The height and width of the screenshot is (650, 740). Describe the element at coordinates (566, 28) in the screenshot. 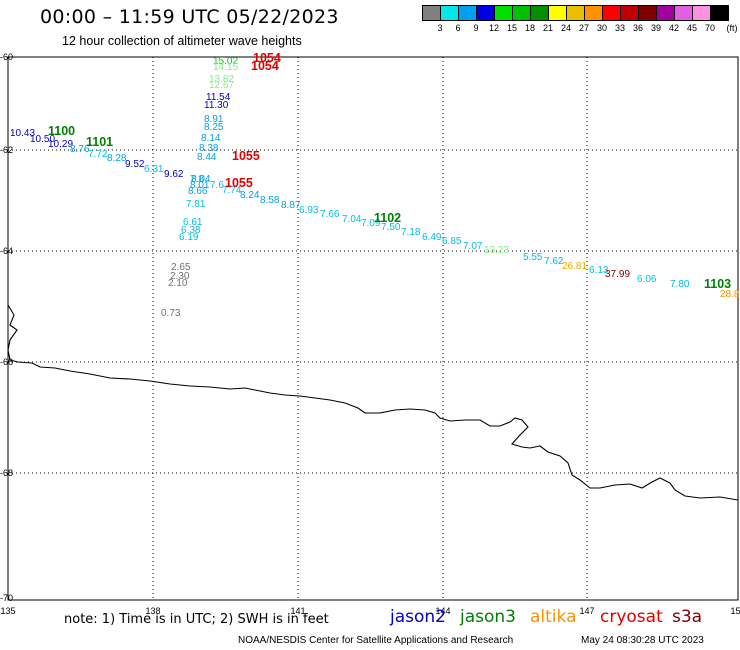

I see `legend-label: 24` at that location.